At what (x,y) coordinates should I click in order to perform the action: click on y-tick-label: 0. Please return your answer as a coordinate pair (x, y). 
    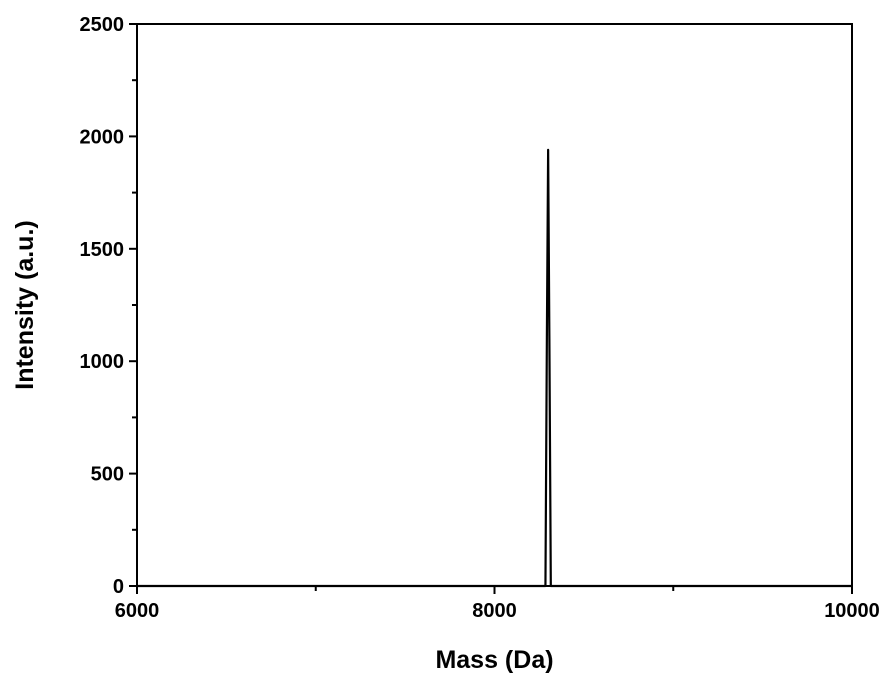
    Looking at the image, I should click on (118, 587).